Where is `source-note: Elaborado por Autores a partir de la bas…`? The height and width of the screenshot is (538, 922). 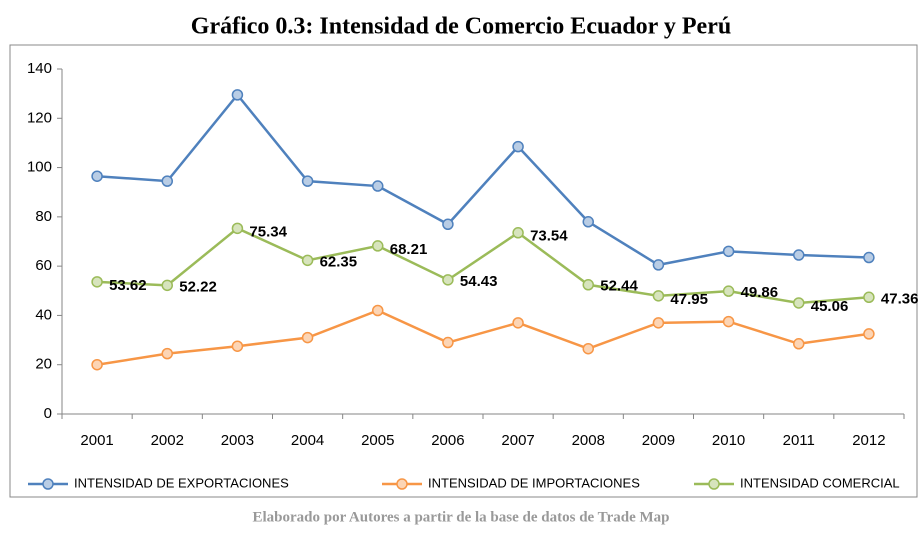
source-note: Elaborado por Autores a partir de la bas… is located at coordinates (461, 517).